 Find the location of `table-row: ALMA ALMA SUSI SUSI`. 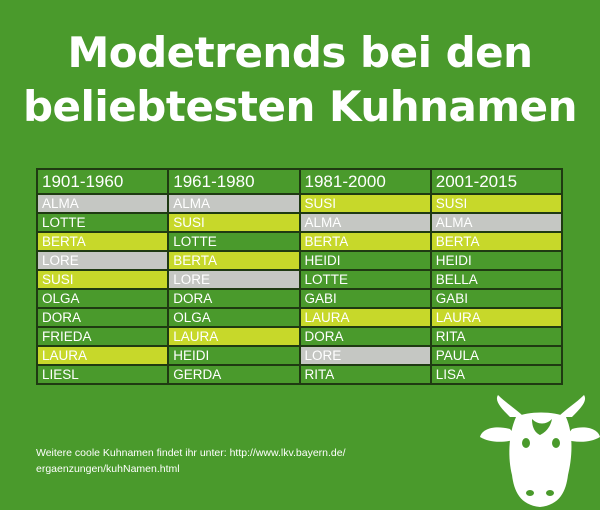

table-row: ALMA ALMA SUSI SUSI is located at coordinates (299, 203).